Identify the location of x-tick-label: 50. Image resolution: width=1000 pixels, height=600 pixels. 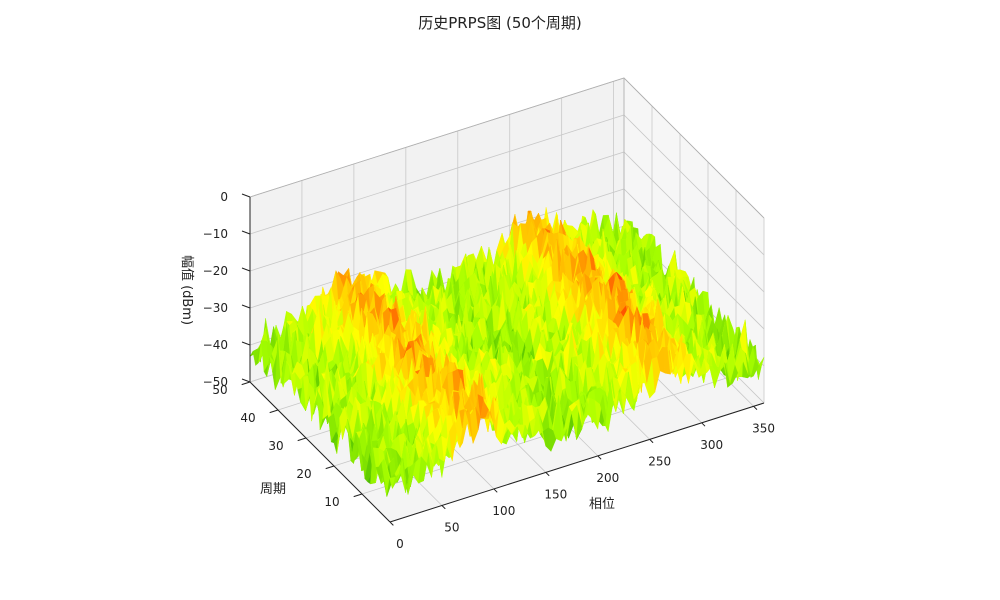
(451, 527).